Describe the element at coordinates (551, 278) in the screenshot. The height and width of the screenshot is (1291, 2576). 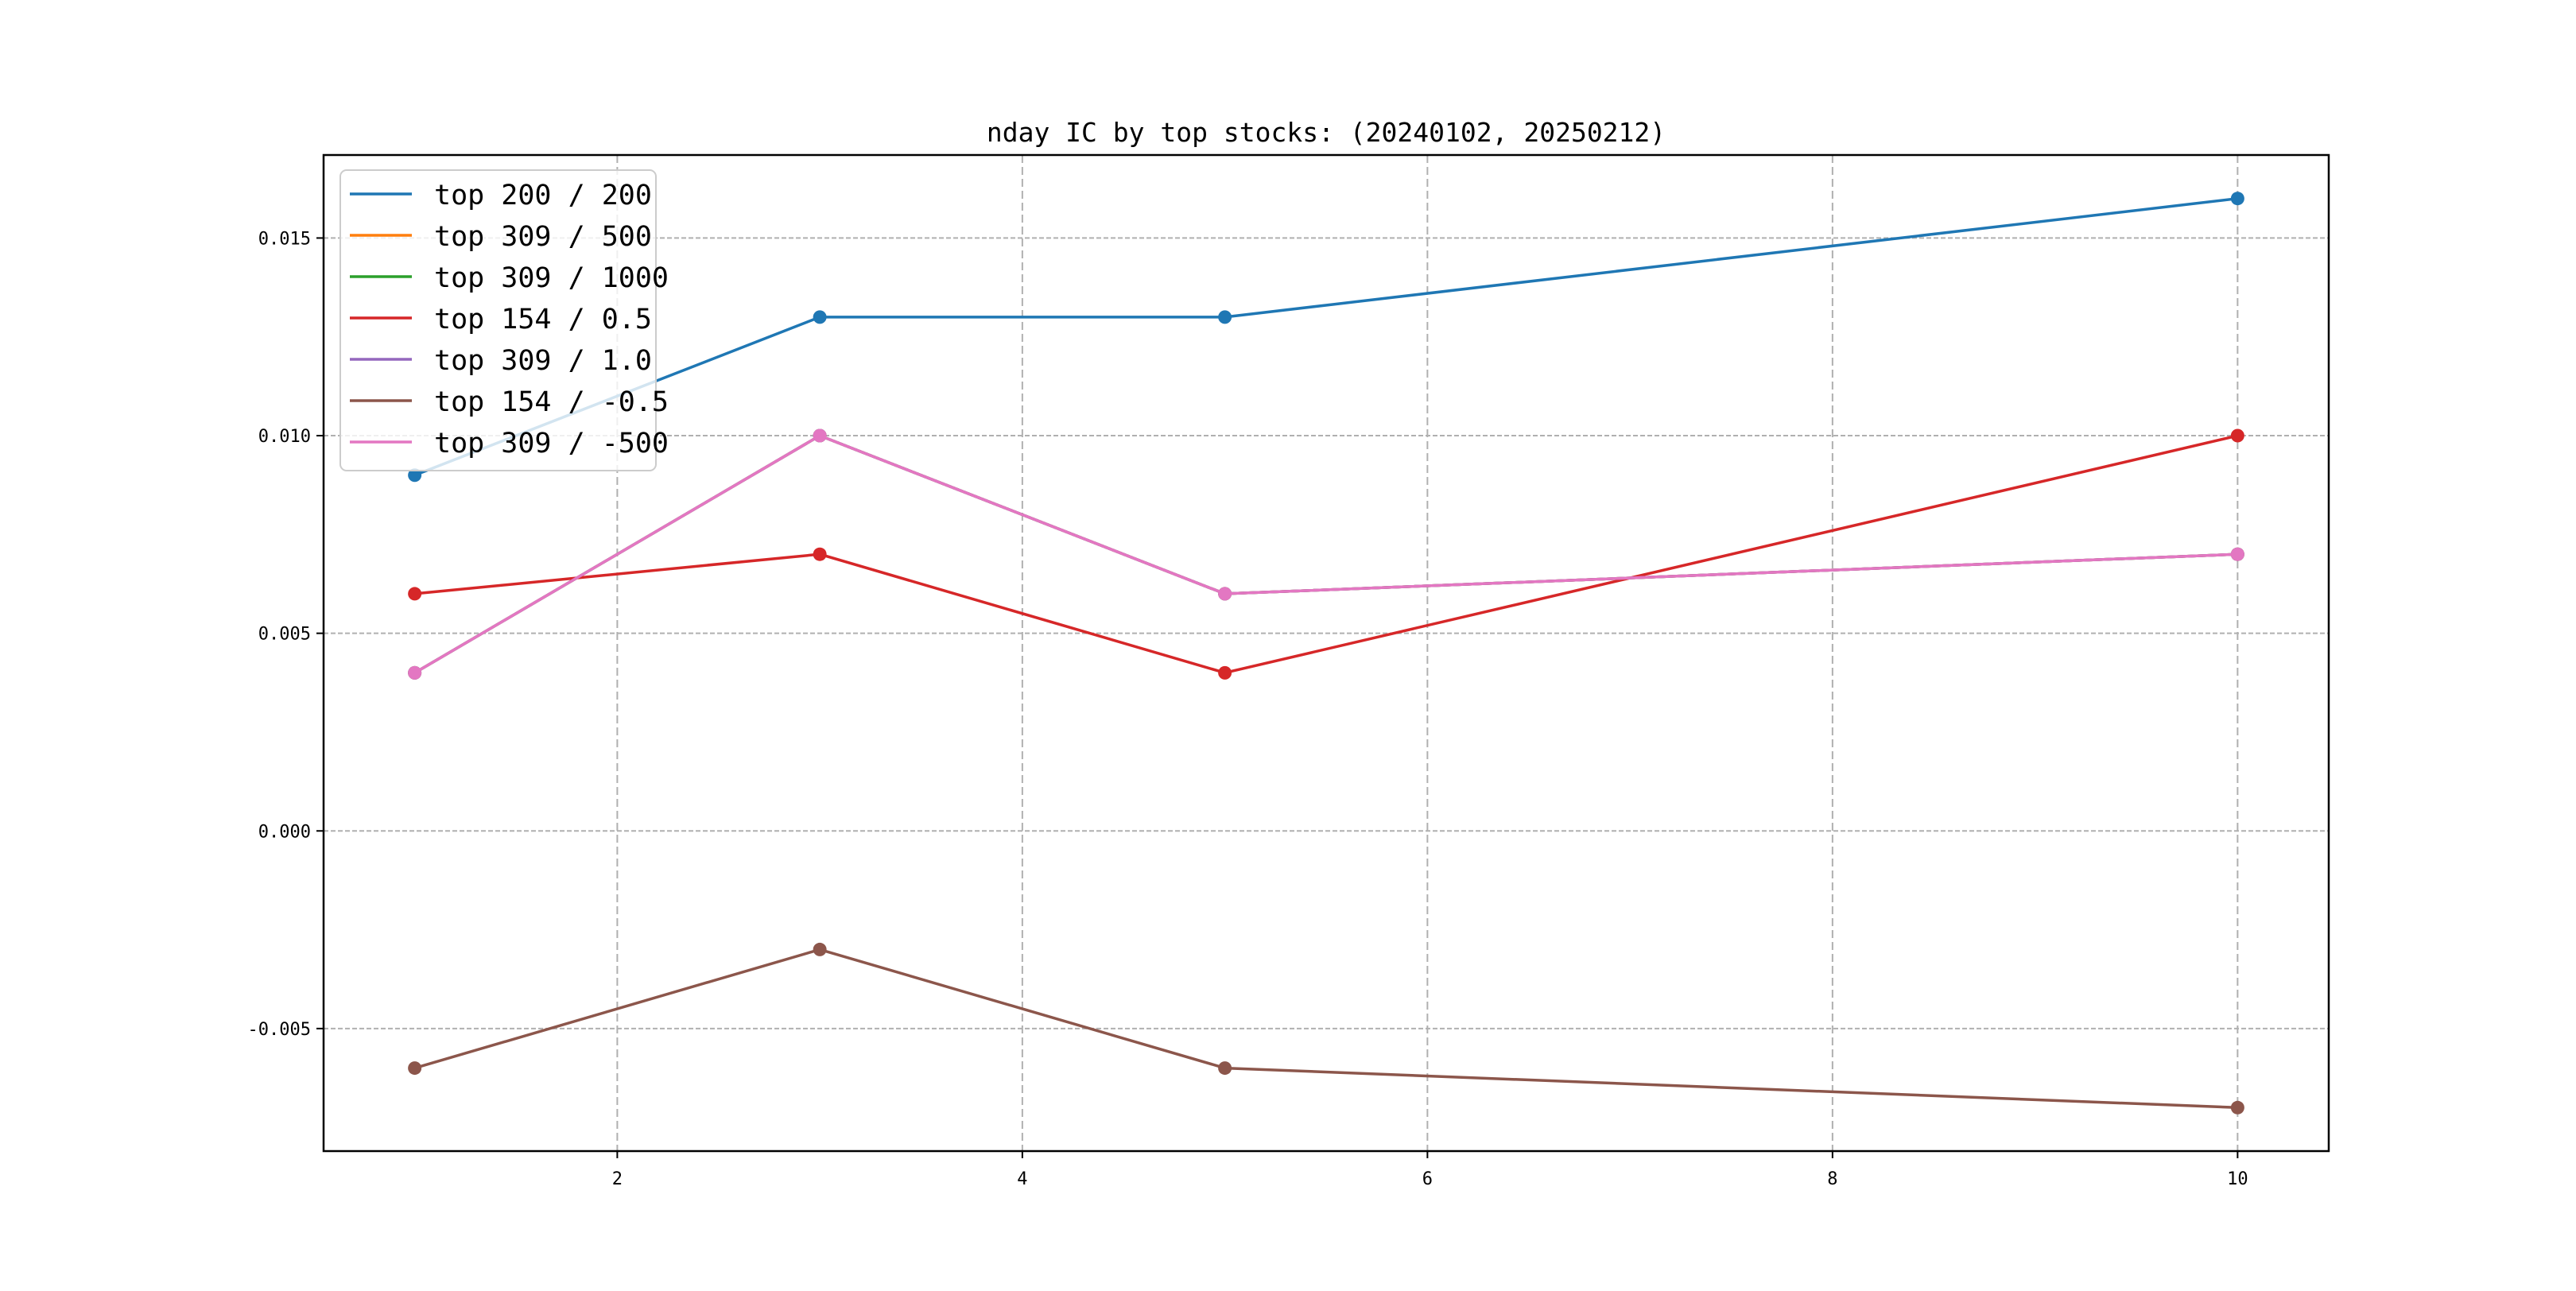
I see `legend-label: top 309 / 1000` at that location.